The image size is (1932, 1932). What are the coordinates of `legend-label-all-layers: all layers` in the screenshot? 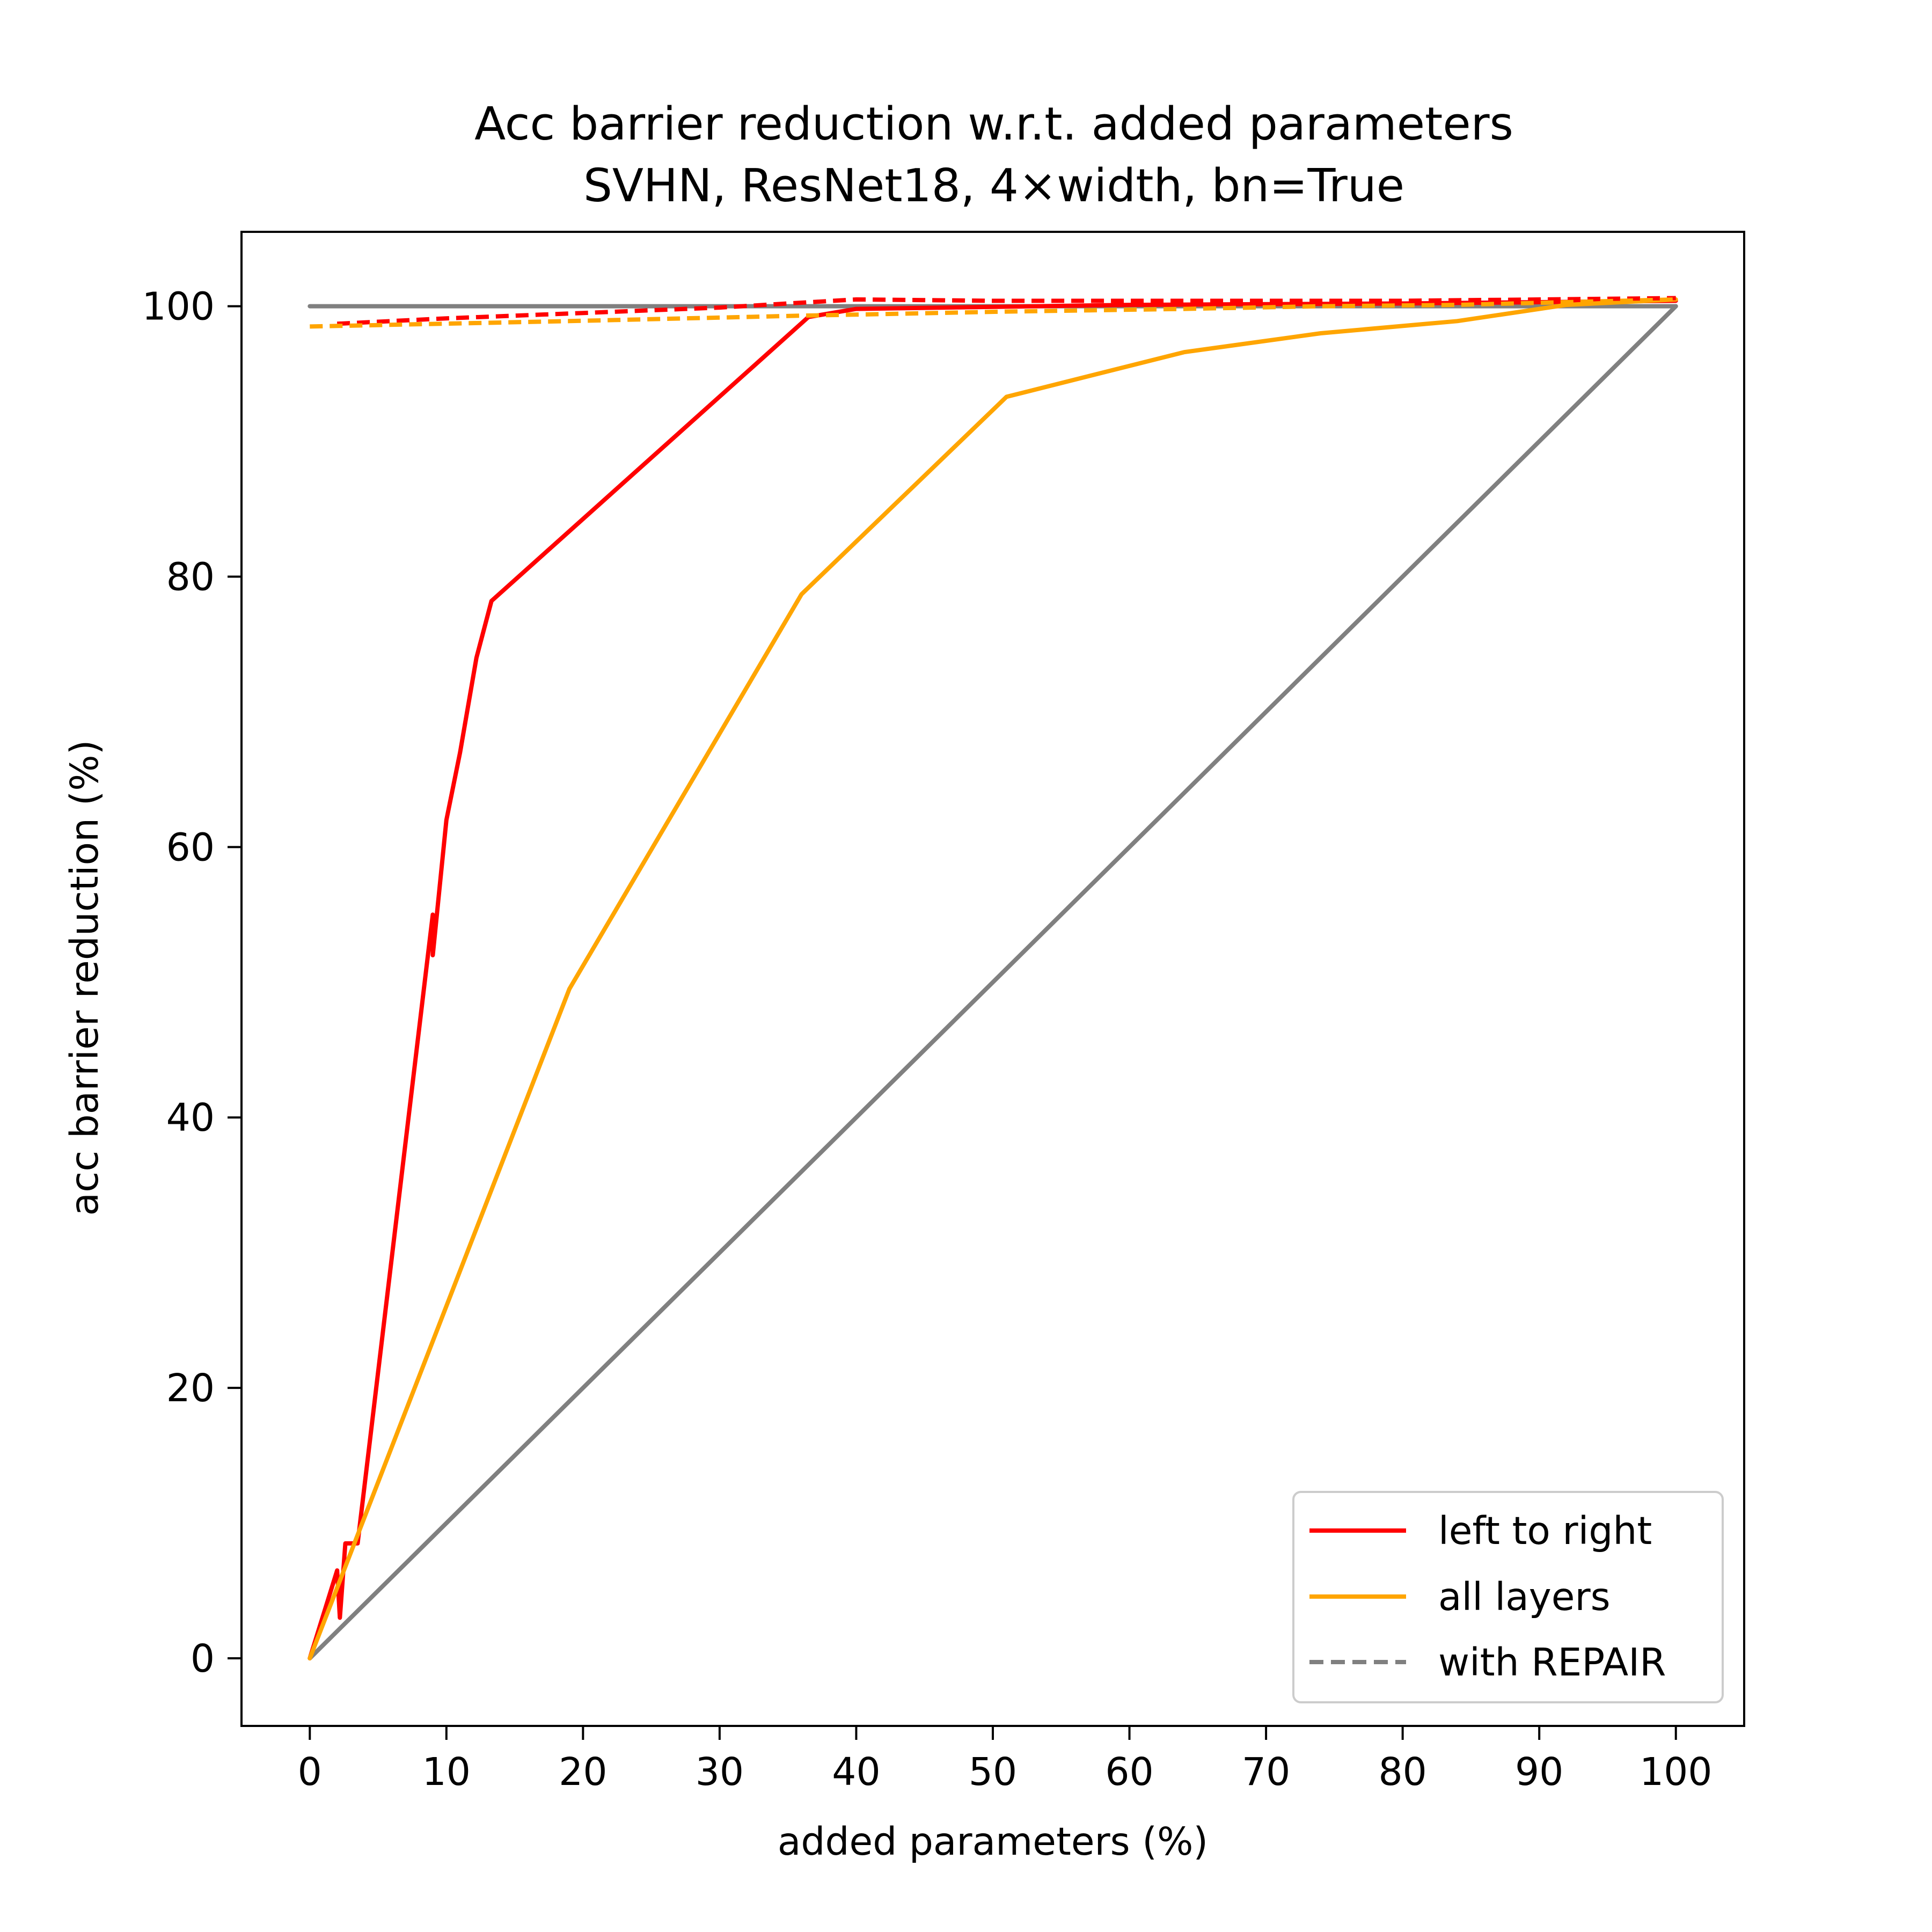 It's located at (1524, 1597).